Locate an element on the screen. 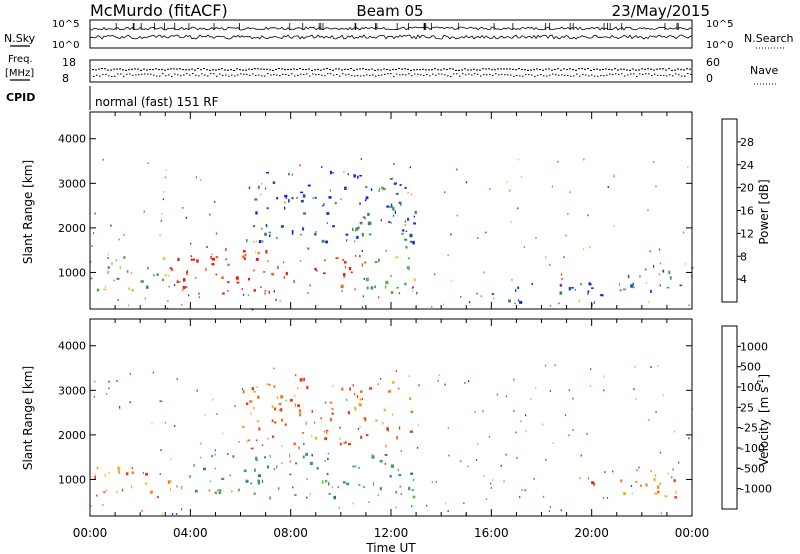 The height and width of the screenshot is (554, 800). nave-scale-top: 60 is located at coordinates (713, 62).